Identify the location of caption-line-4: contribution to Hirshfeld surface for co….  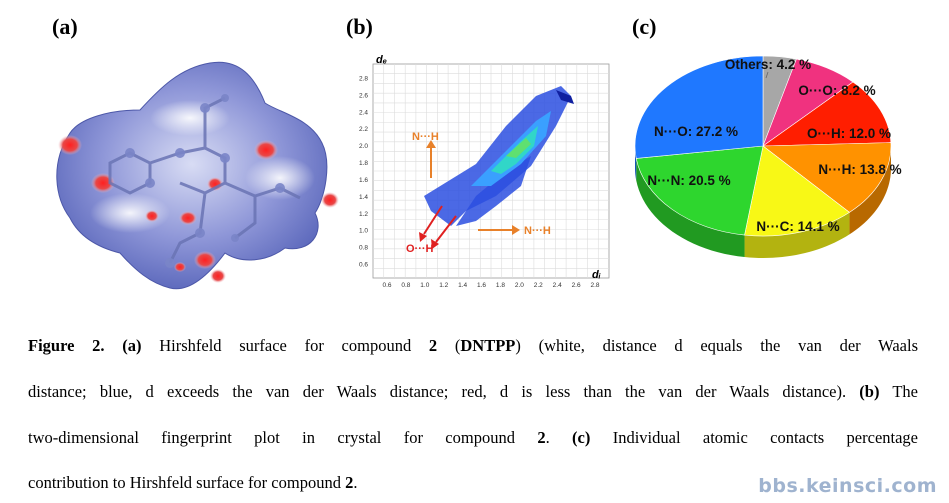
(193, 482).